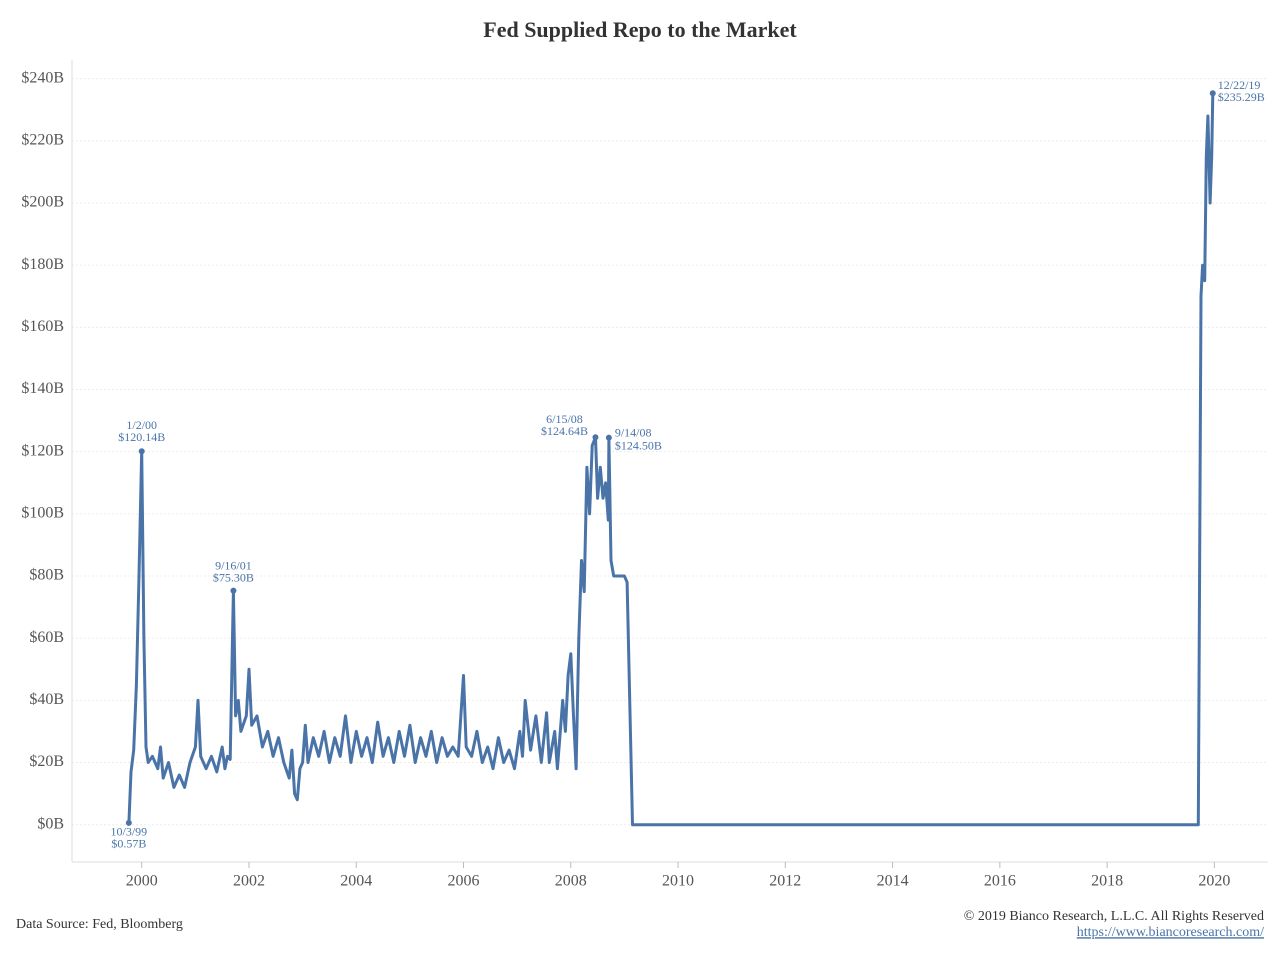 The image size is (1280, 960). I want to click on y-tick-label: $60B, so click(46, 637).